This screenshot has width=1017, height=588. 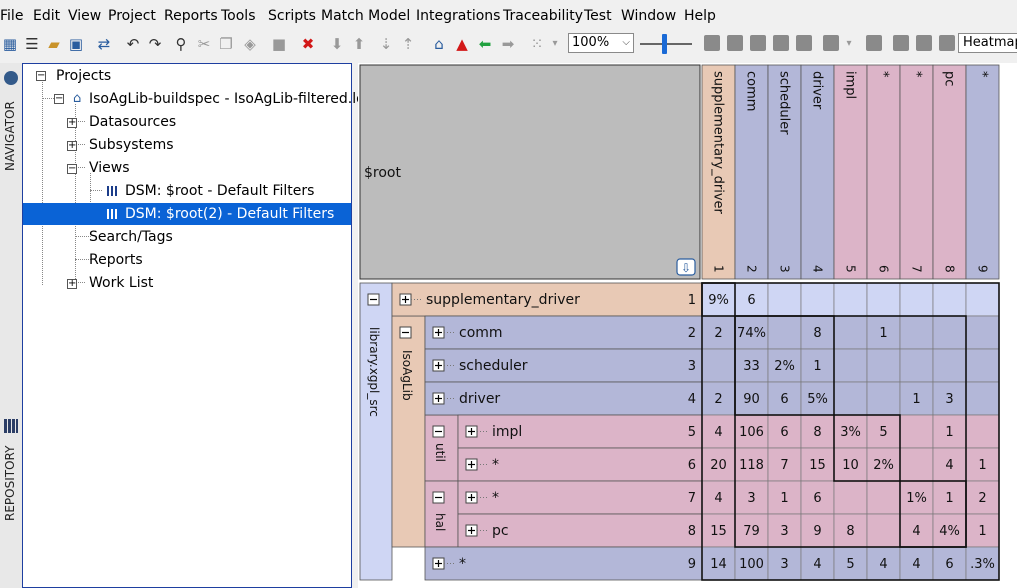 I want to click on tree-item-subsystems: + Subsystems, so click(x=173, y=145).